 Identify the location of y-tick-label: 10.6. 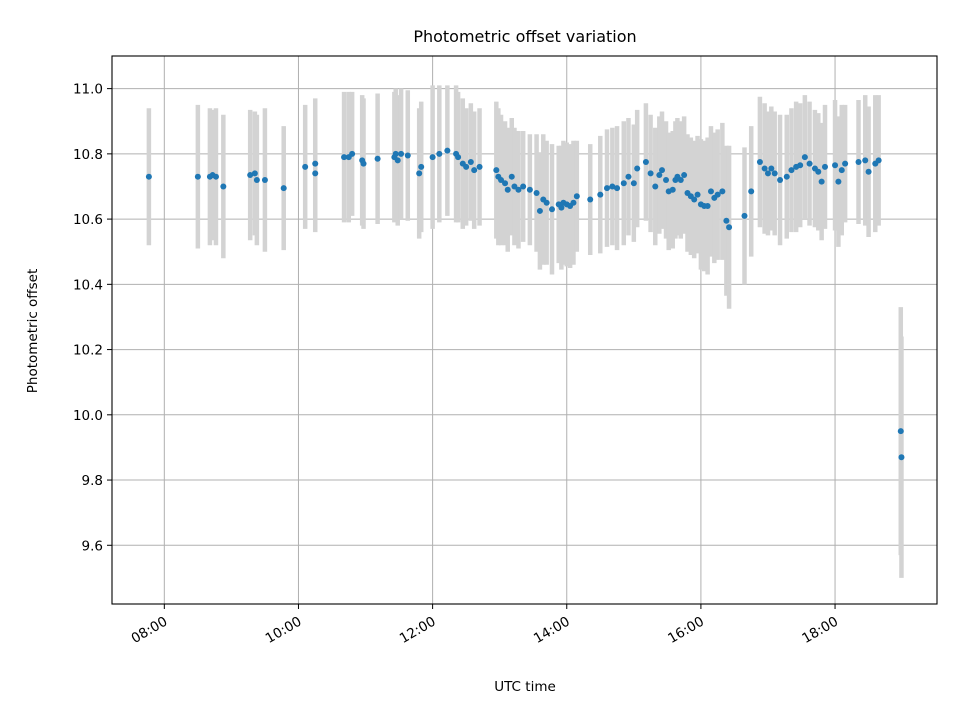
(88, 220).